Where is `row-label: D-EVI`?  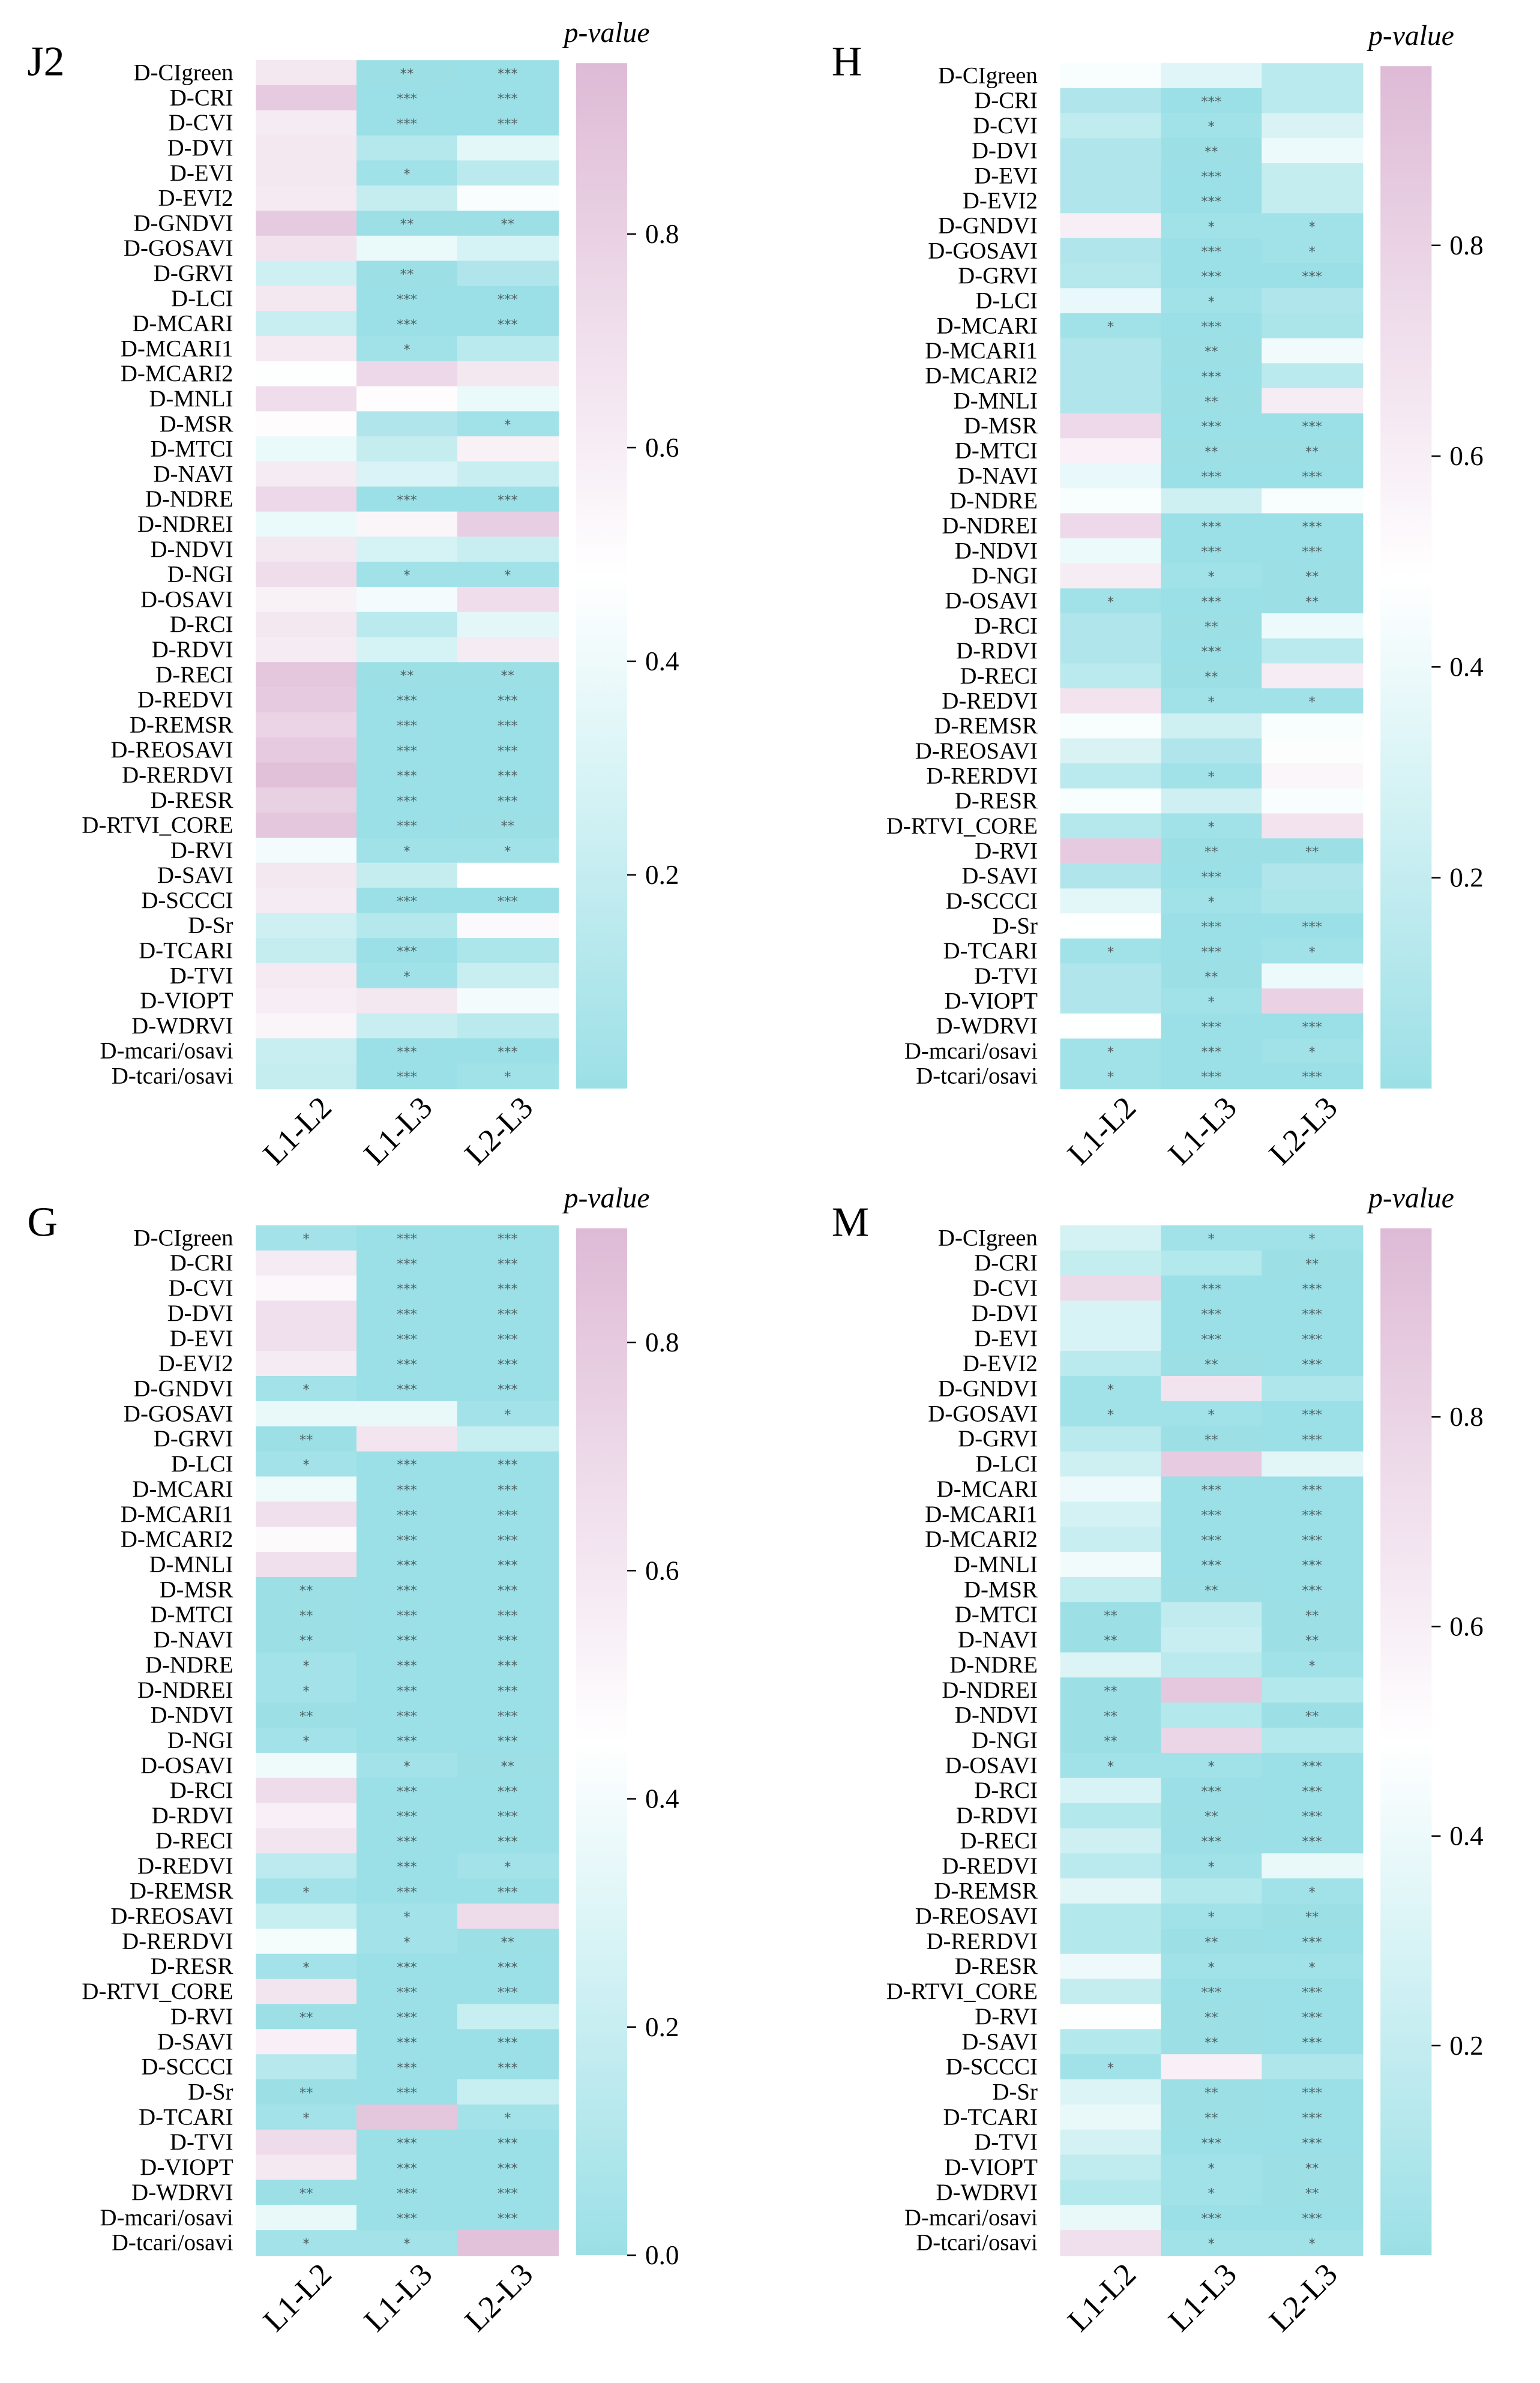
row-label: D-EVI is located at coordinates (1006, 1338).